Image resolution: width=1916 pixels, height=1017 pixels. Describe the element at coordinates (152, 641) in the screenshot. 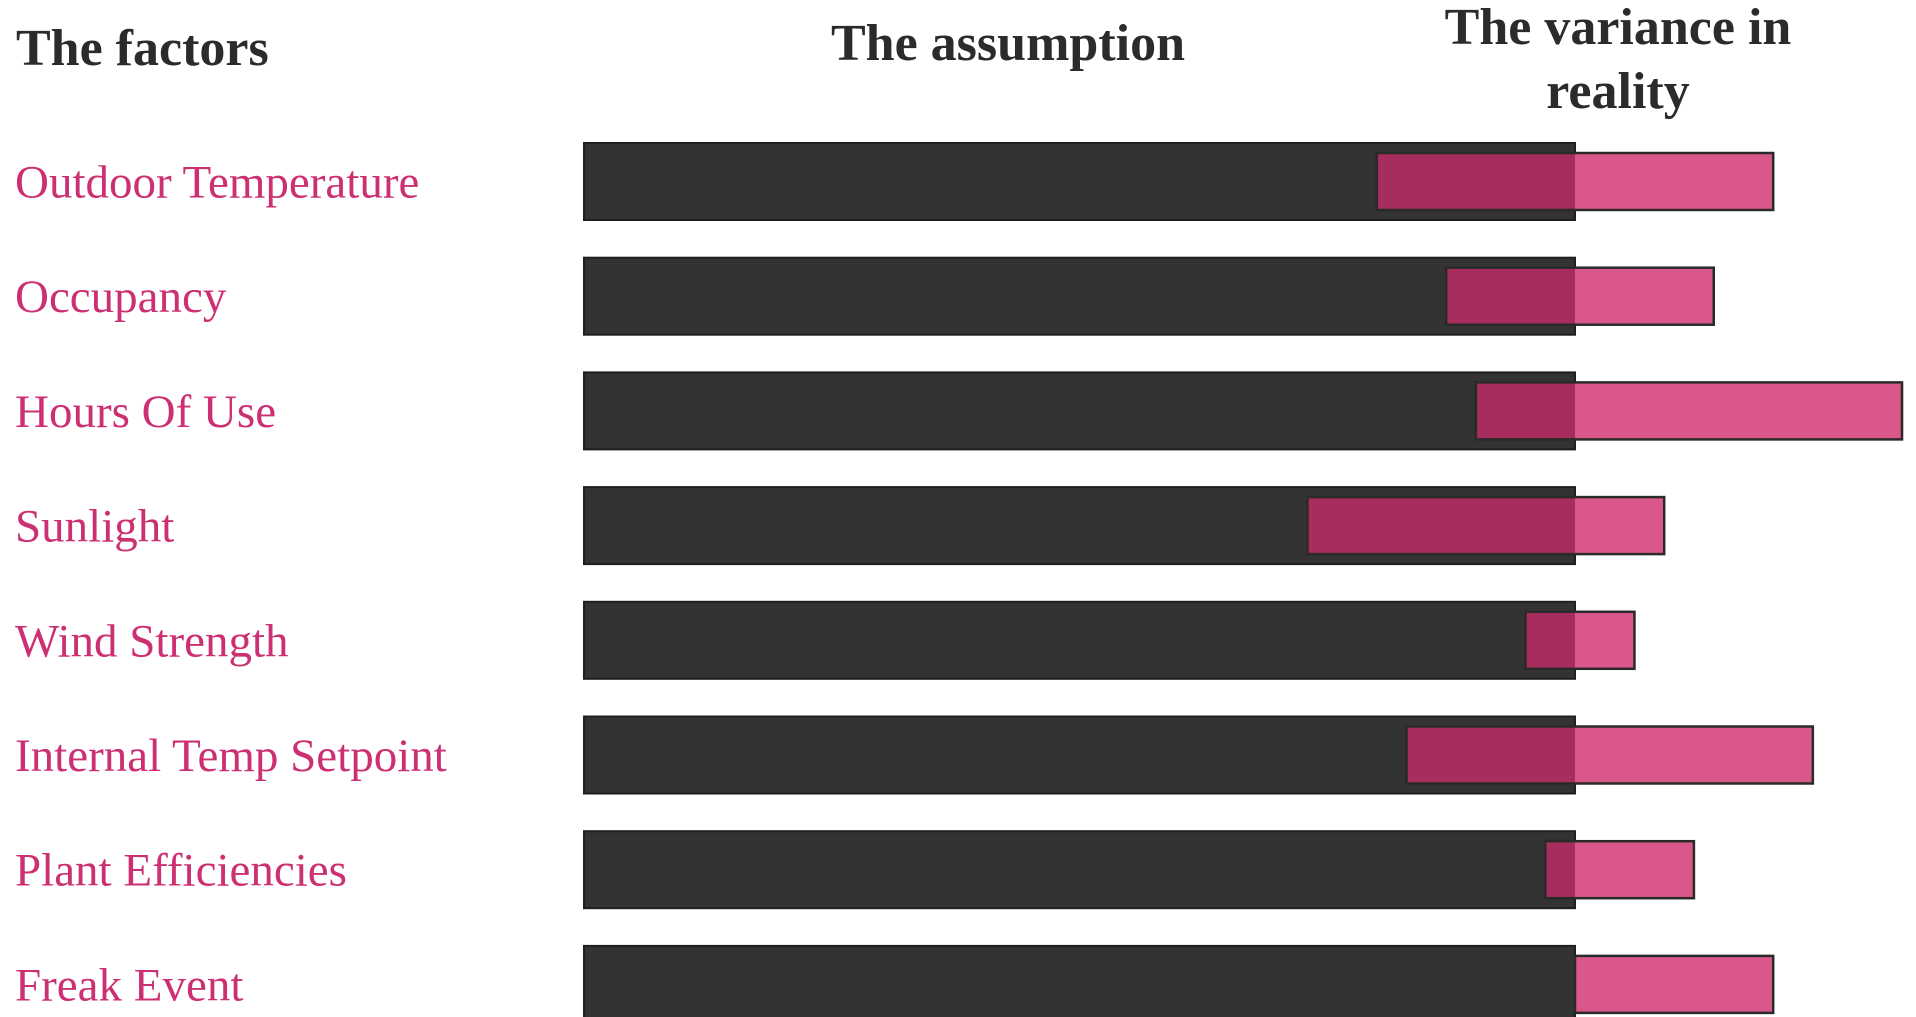

I see `factor-label-wind-strength: Wind Strength` at that location.